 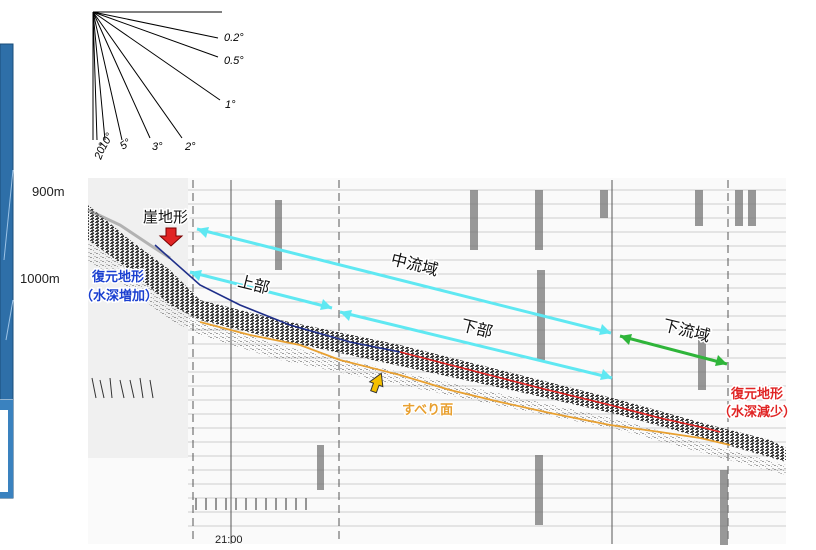 I want to click on restored-topography-navy-line, so click(x=277, y=298).